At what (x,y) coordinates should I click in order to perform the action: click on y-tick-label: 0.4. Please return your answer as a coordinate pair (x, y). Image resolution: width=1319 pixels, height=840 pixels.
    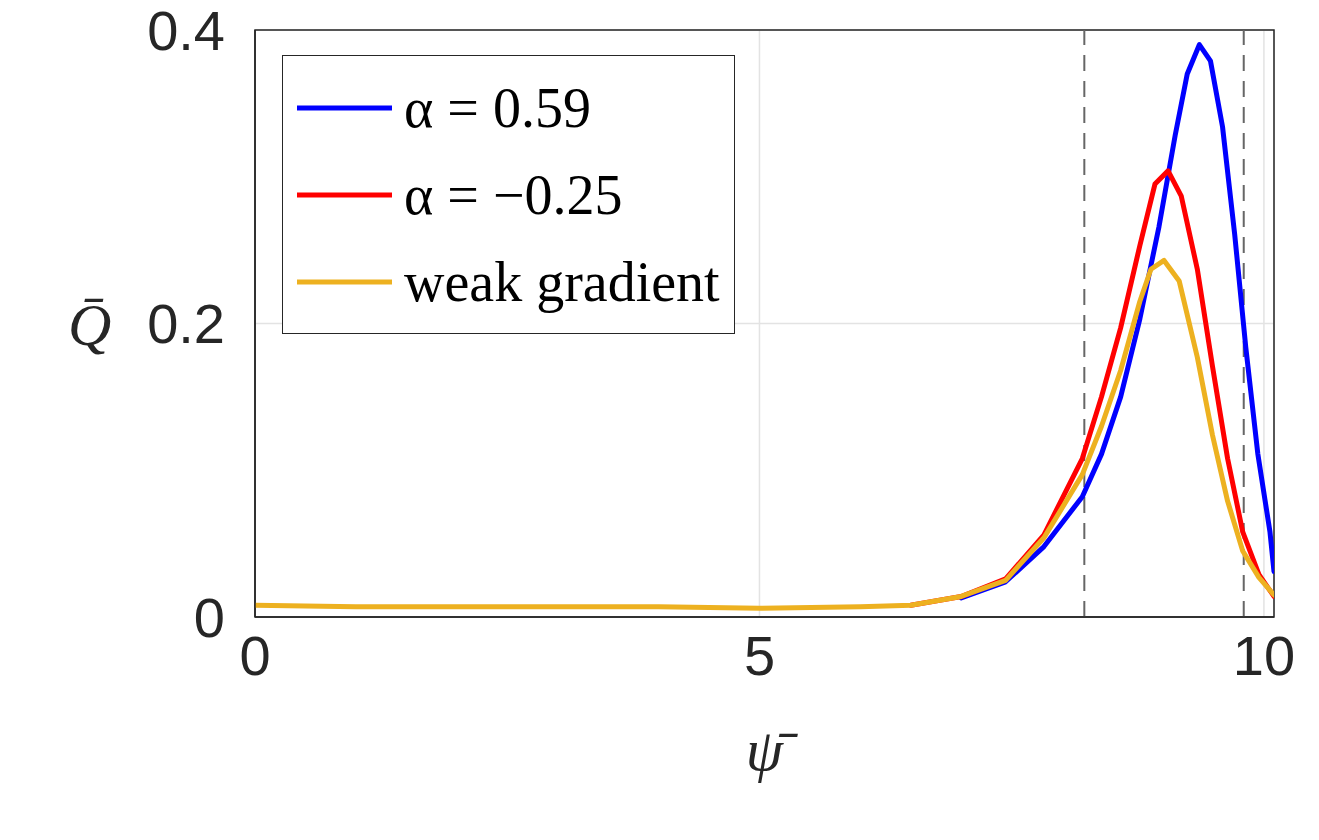
    Looking at the image, I should click on (186, 31).